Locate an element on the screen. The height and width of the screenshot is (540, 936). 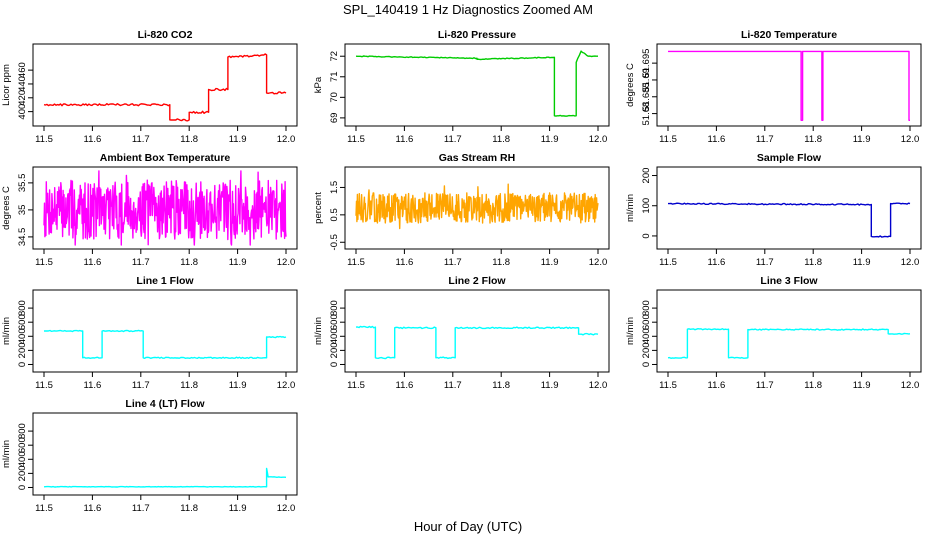
panel-title: Ambient Box Temperature is located at coordinates (165, 158).